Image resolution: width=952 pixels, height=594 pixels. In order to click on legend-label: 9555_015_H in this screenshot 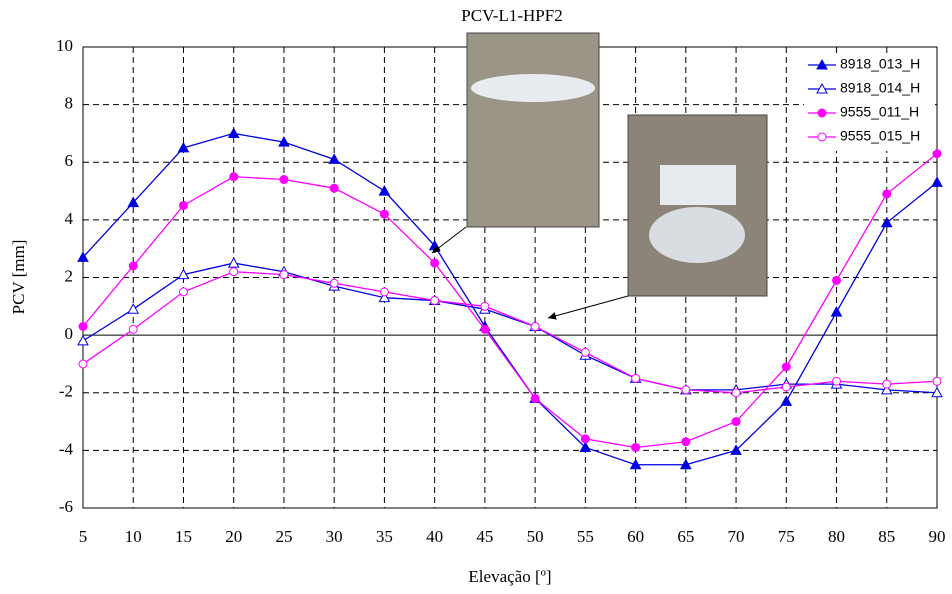, I will do `click(880, 136)`.